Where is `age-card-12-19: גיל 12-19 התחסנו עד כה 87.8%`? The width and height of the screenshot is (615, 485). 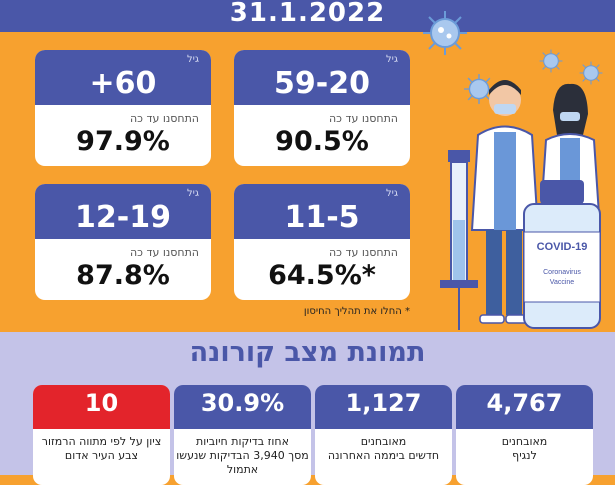 age-card-12-19: גיל 12-19 התחסנו עד כה 87.8% is located at coordinates (123, 242).